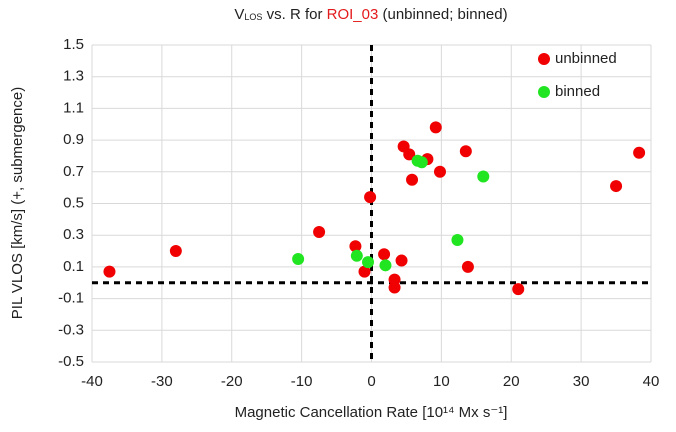 This screenshot has width=676, height=432. Describe the element at coordinates (651, 381) in the screenshot. I see `x-tick-label: 40` at that location.